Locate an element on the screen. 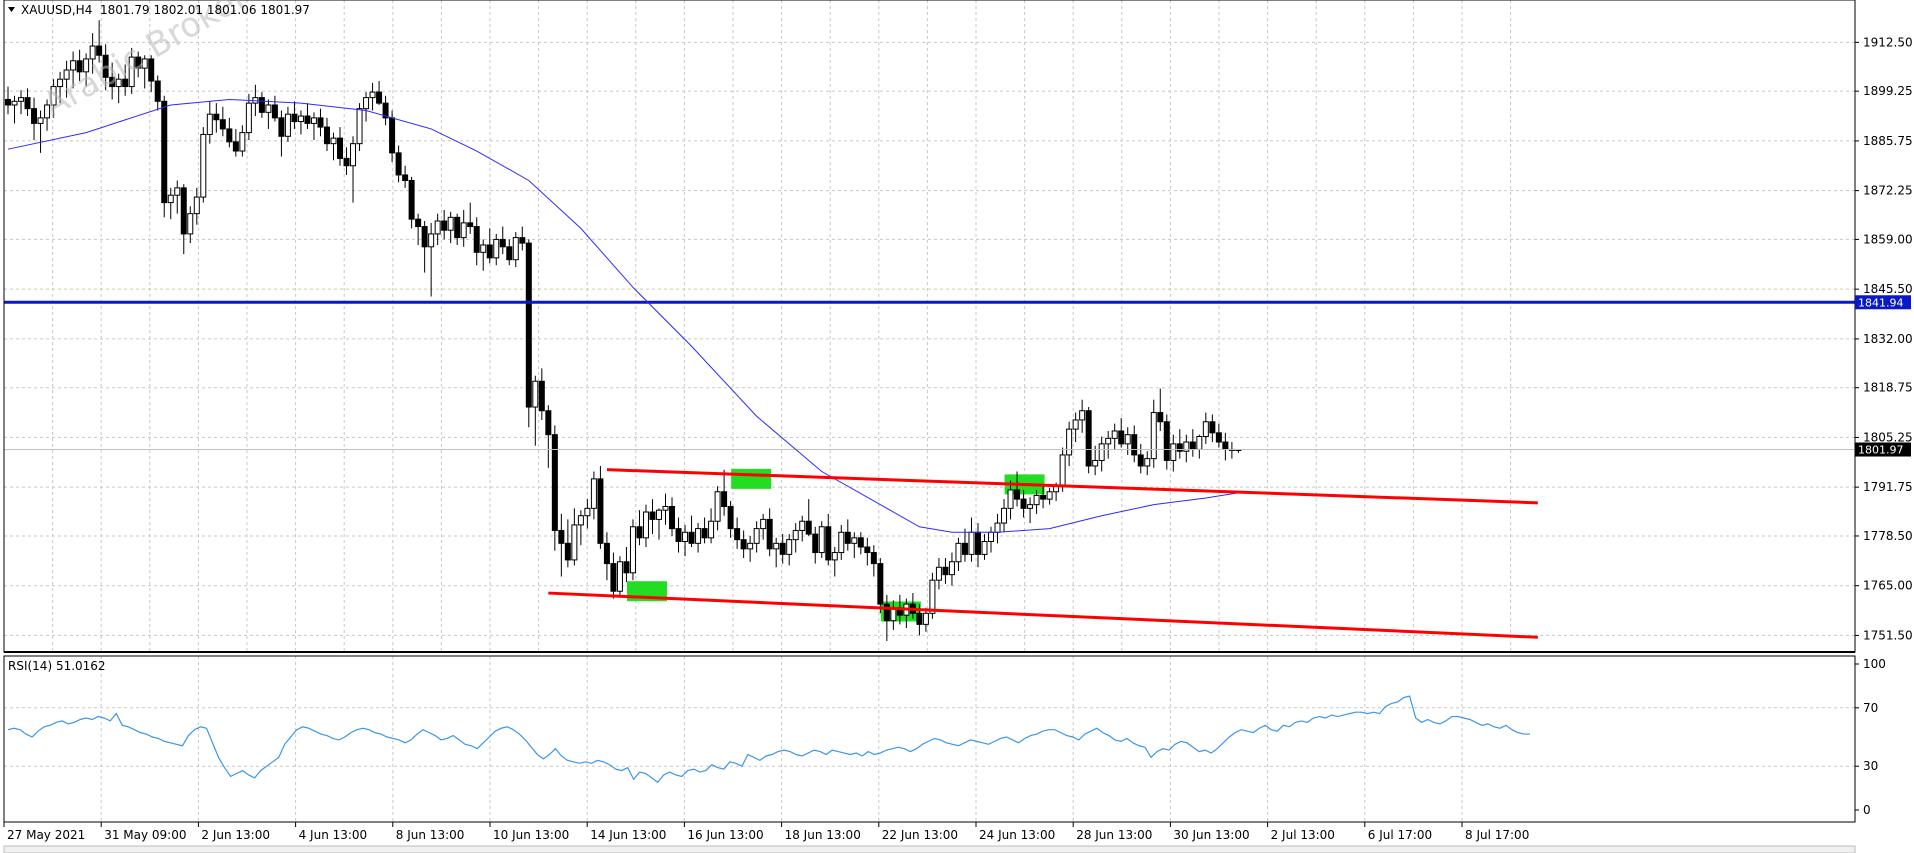 The image size is (1914, 853). price-tag-support: 1841.94 is located at coordinates (1883, 302).